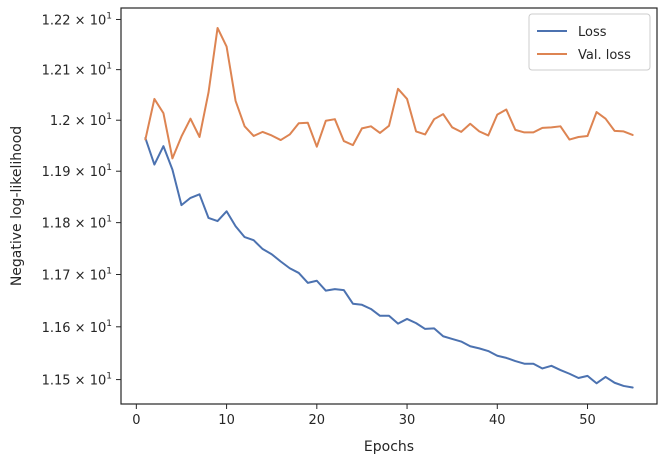 The image size is (667, 463). I want to click on x-tick-label: 50, so click(587, 420).